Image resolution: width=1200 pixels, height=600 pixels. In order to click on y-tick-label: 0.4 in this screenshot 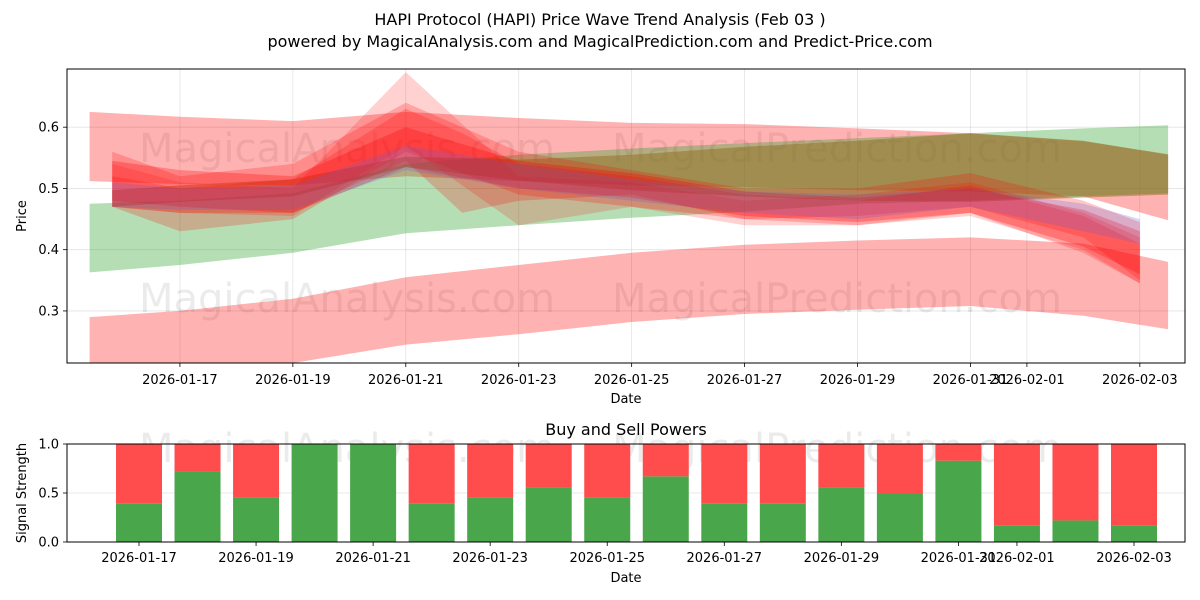, I will do `click(48, 250)`.